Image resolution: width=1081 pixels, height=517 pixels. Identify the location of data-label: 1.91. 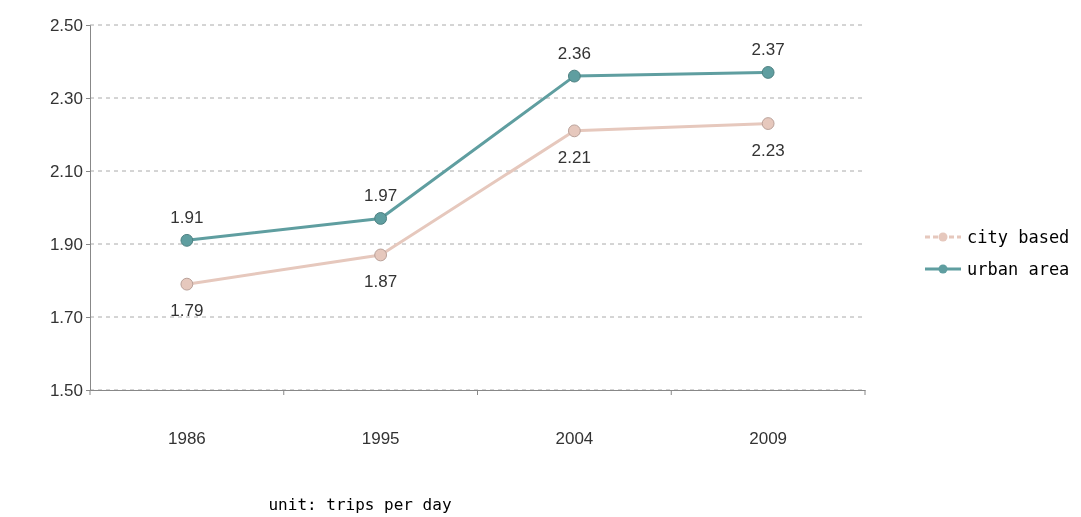
(187, 218).